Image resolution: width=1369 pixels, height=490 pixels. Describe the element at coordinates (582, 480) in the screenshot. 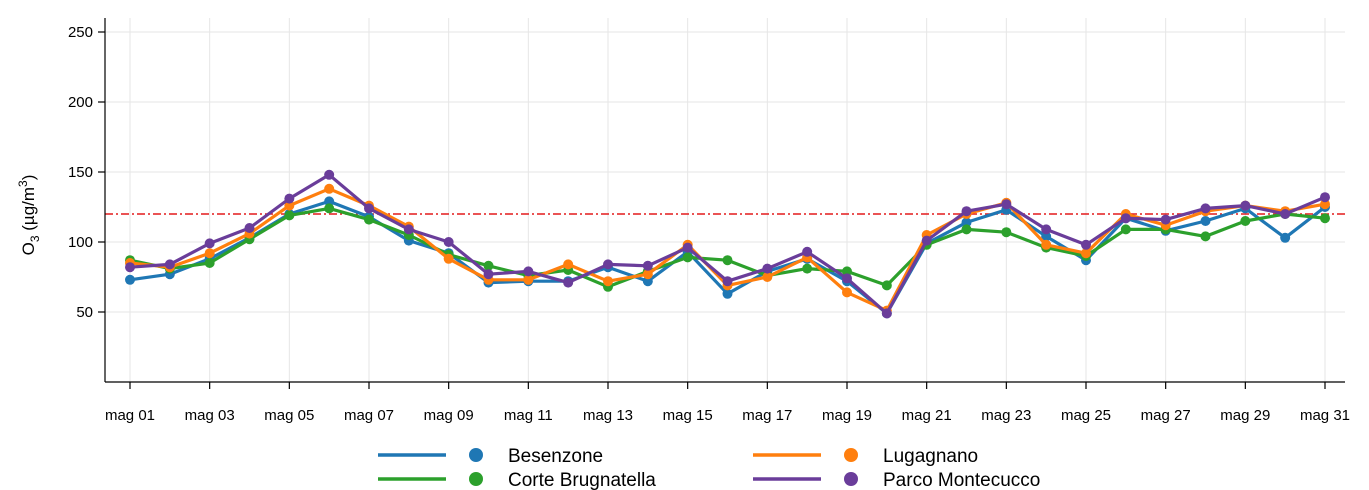

I see `legend-label: Corte Brugnatella` at that location.